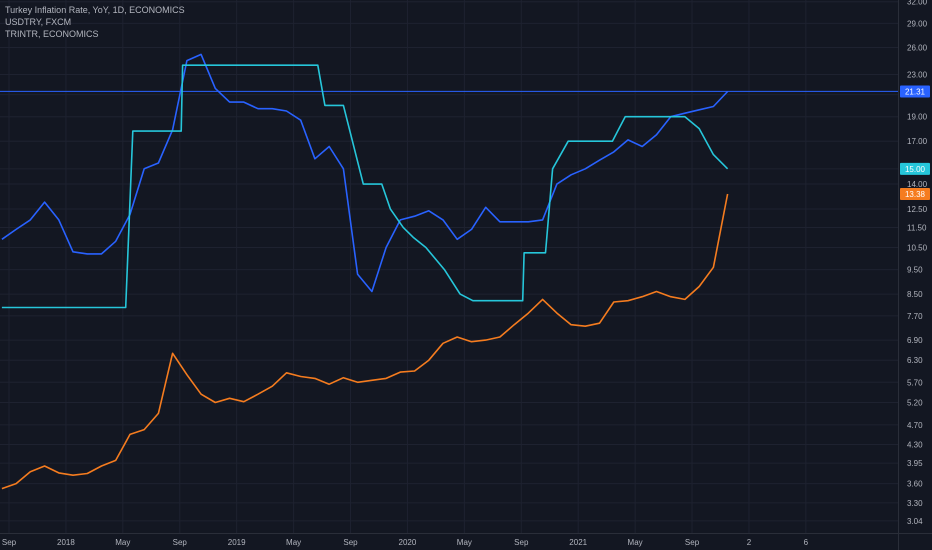 The height and width of the screenshot is (550, 932). Describe the element at coordinates (915, 294) in the screenshot. I see `y-tick-label: 8.50` at that location.